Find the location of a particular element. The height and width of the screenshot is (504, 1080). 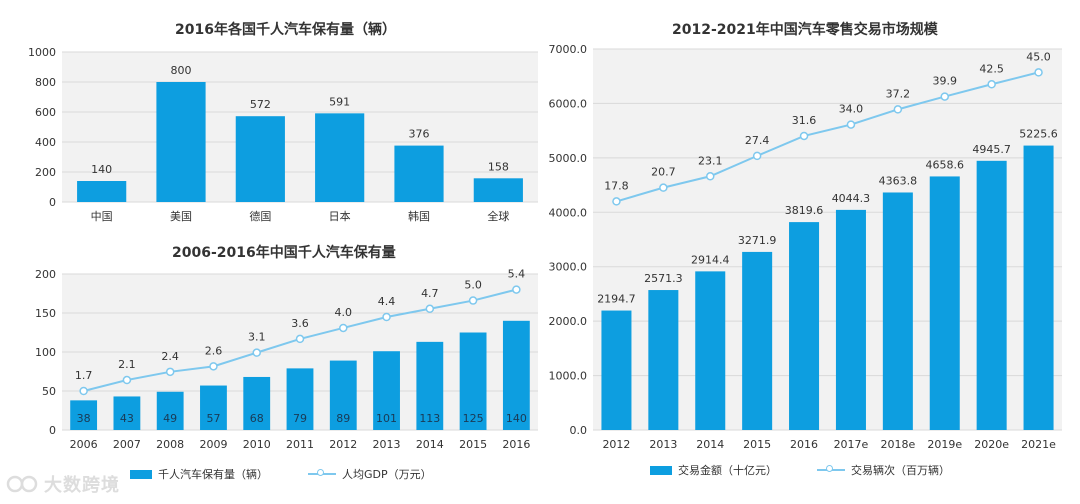

chart2-bar-value-label: 89 is located at coordinates (343, 418).